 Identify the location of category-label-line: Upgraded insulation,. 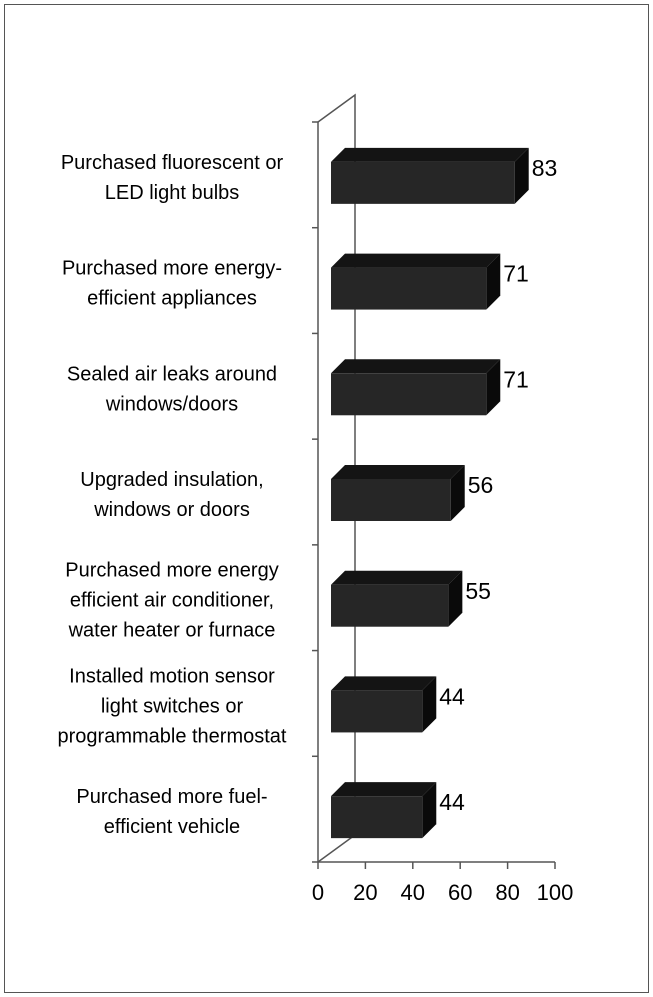
(171, 480).